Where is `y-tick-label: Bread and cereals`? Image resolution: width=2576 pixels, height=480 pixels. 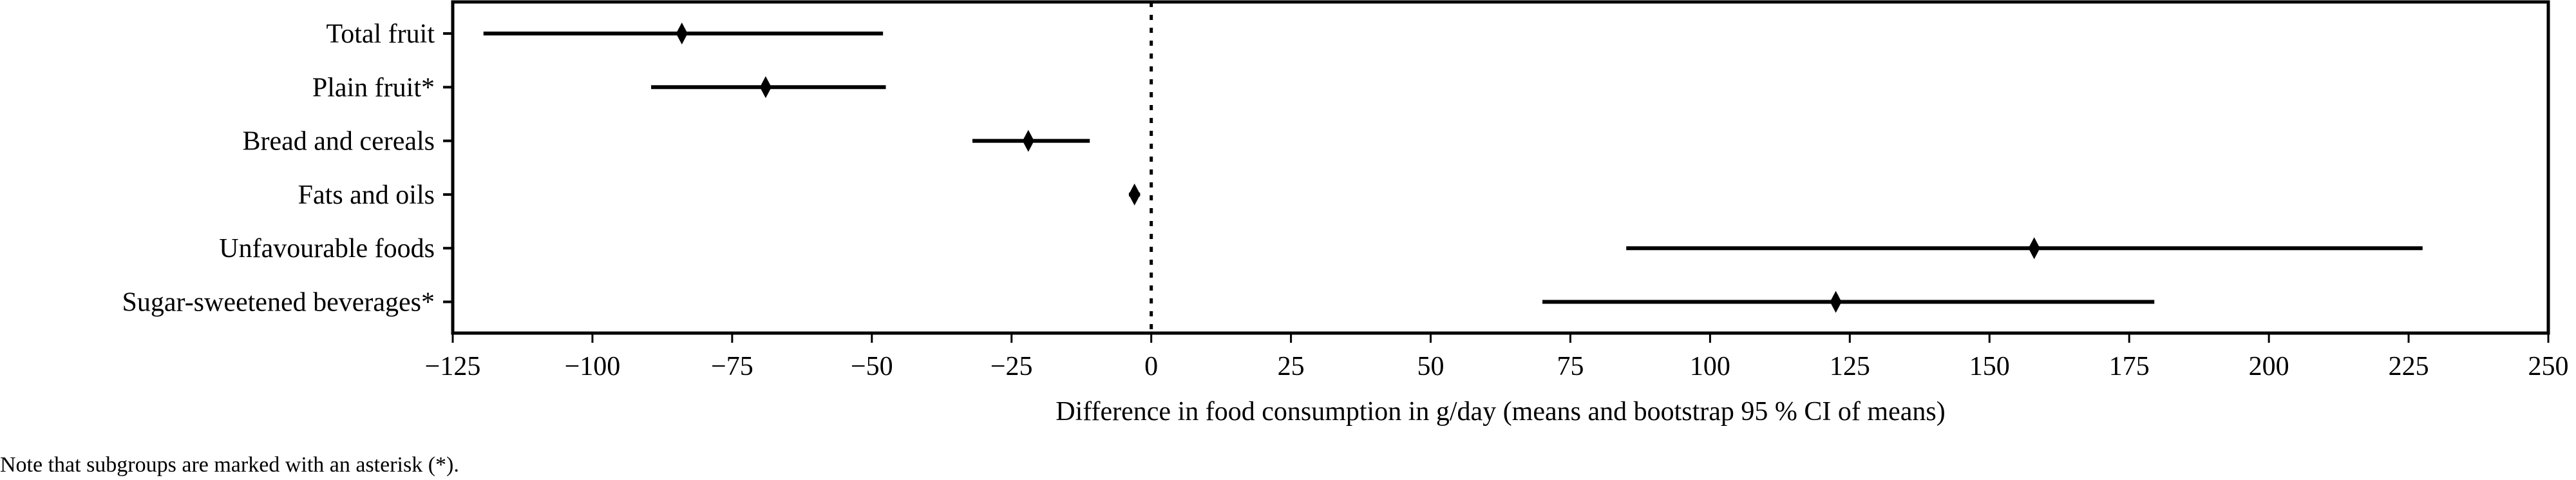 y-tick-label: Bread and cereals is located at coordinates (339, 142).